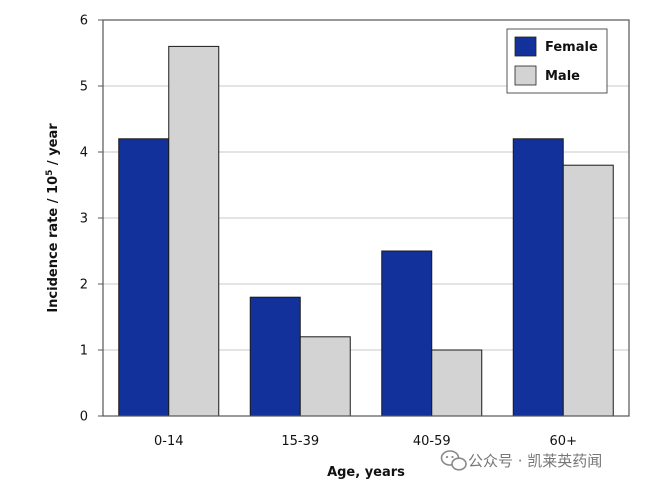 Image resolution: width=660 pixels, height=484 pixels. I want to click on y-axis-title-tail: / year, so click(53, 146).